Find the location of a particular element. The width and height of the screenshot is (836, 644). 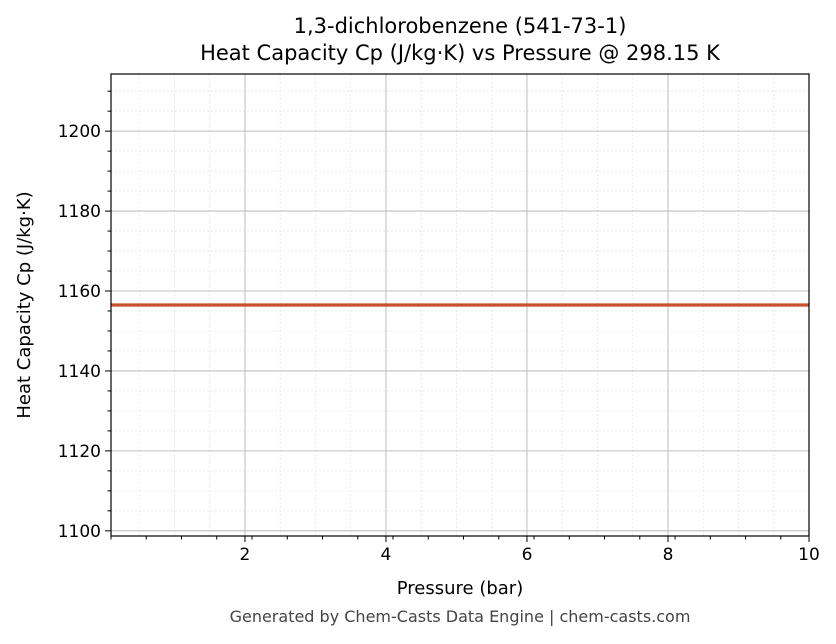

y-tick-label: 1100 is located at coordinates (79, 532).